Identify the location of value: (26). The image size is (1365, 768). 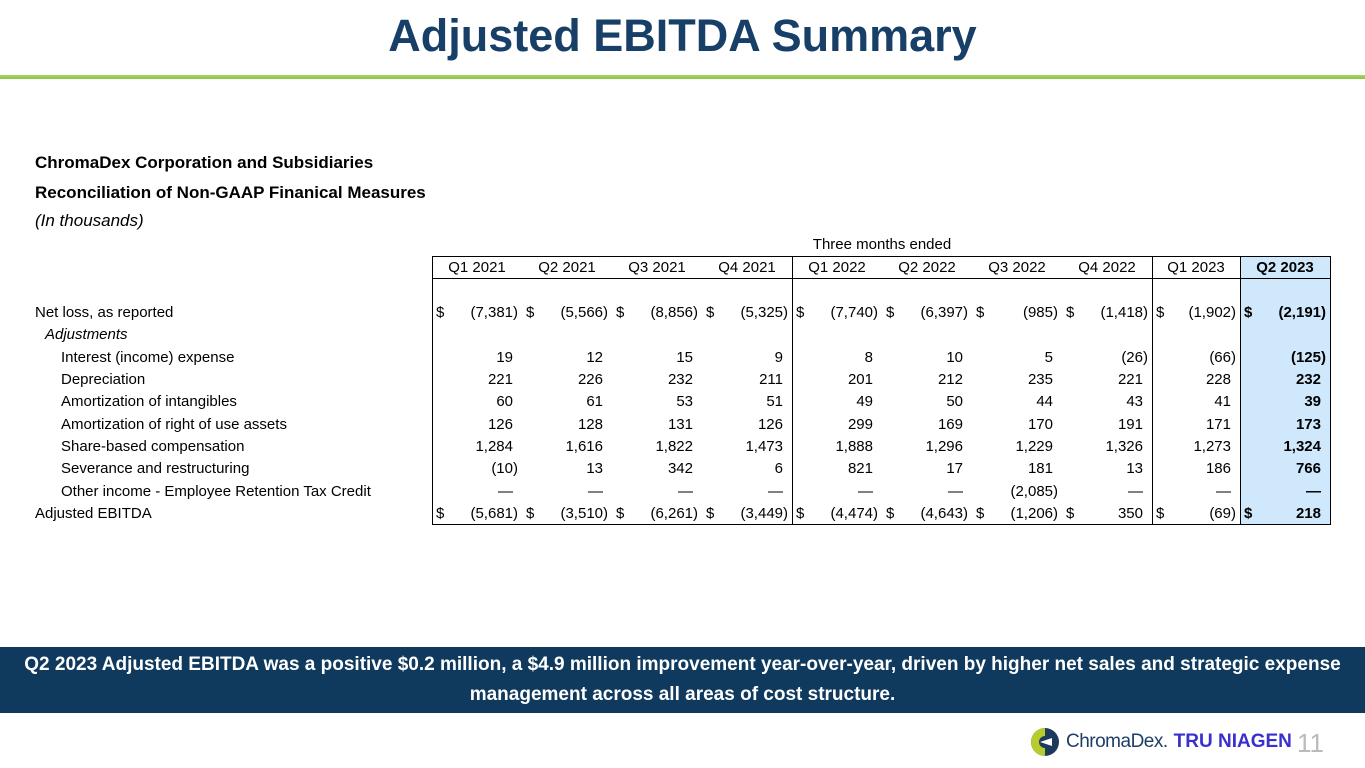
(1134, 357).